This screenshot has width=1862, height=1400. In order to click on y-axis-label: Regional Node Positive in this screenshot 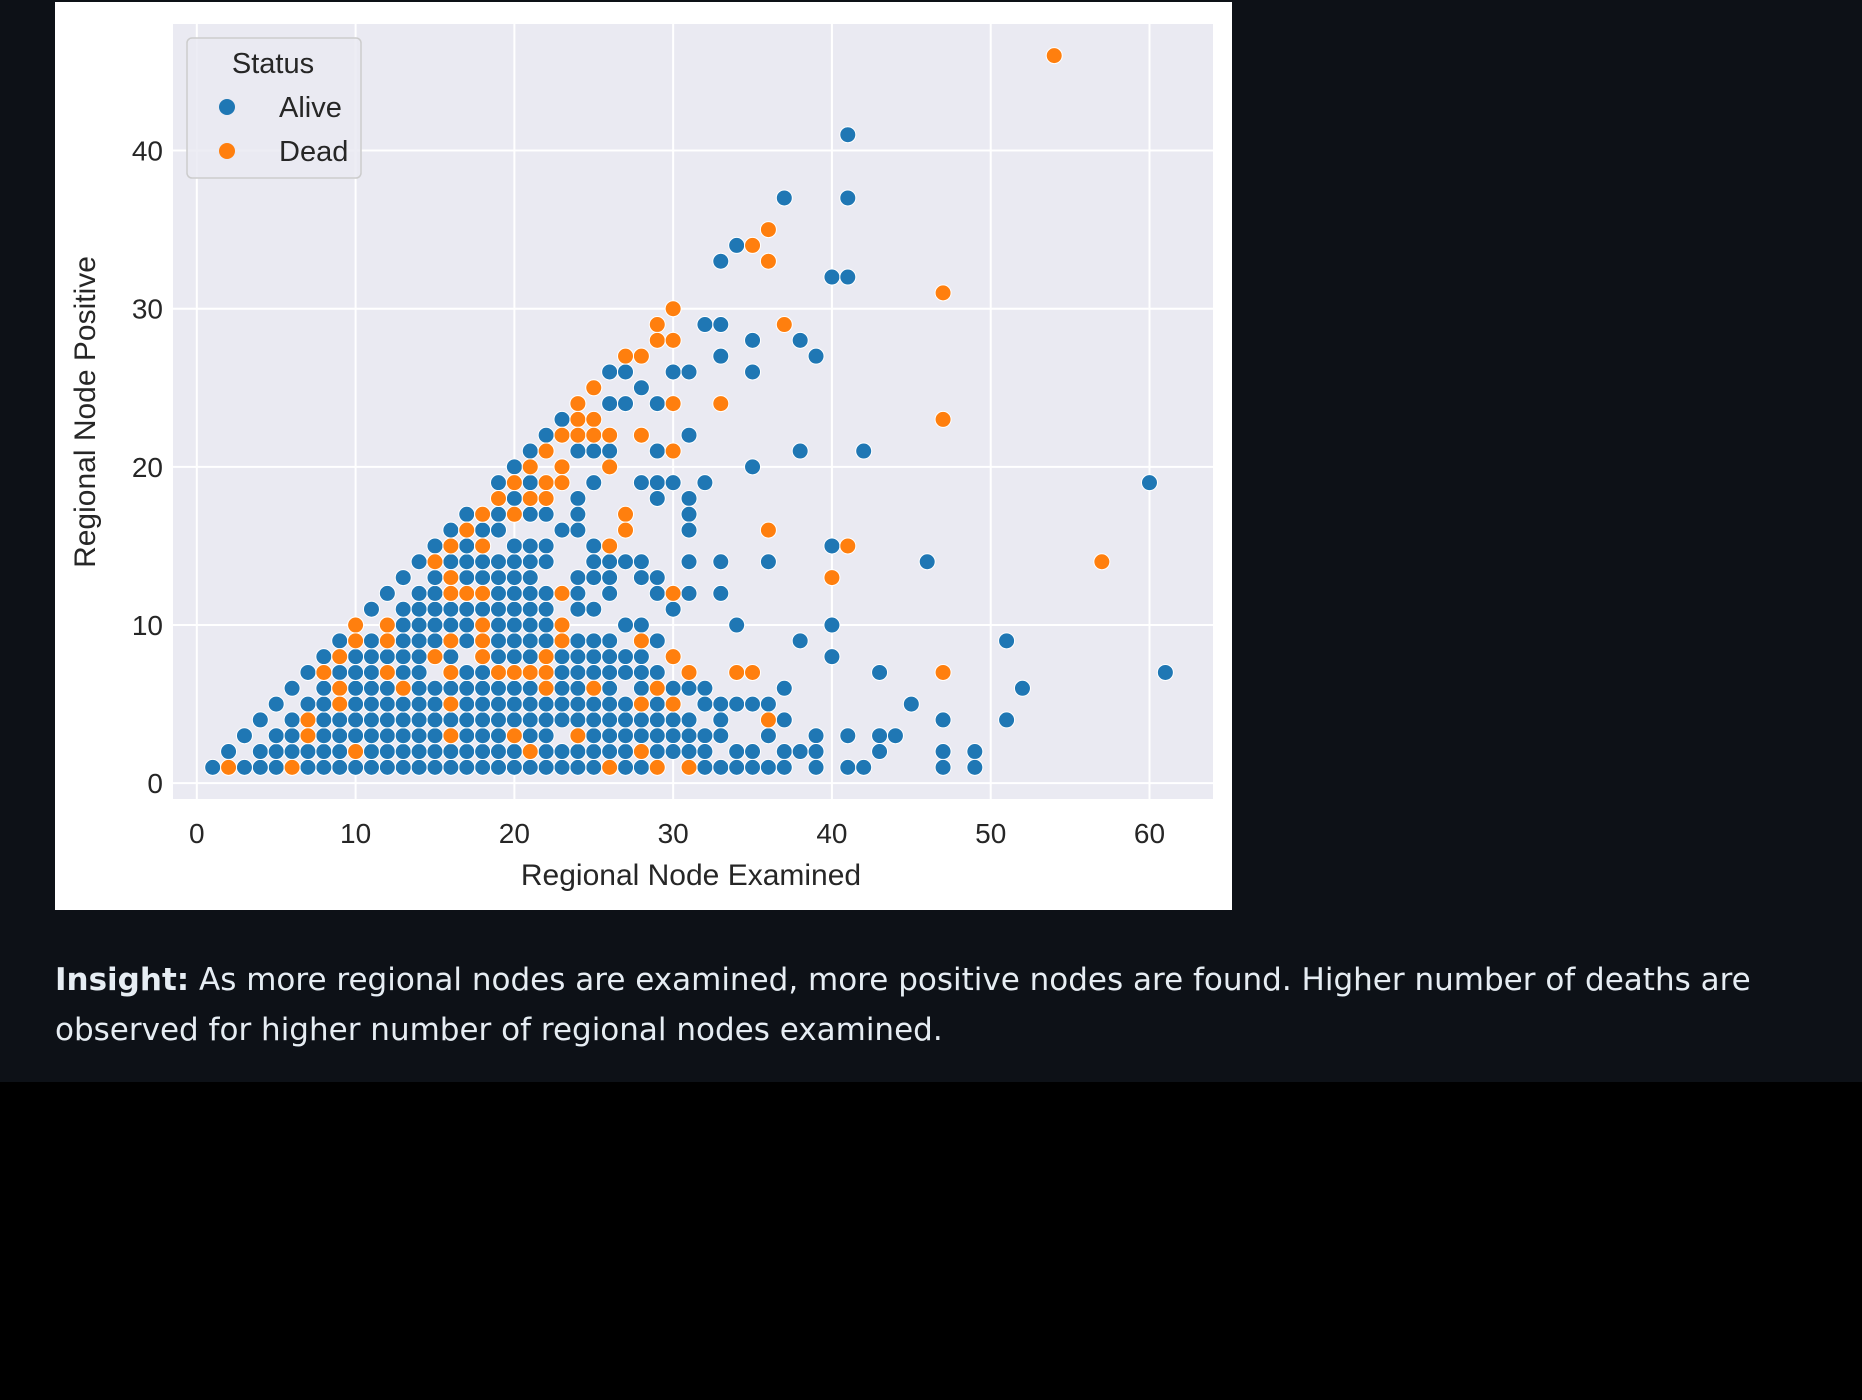, I will do `click(85, 412)`.